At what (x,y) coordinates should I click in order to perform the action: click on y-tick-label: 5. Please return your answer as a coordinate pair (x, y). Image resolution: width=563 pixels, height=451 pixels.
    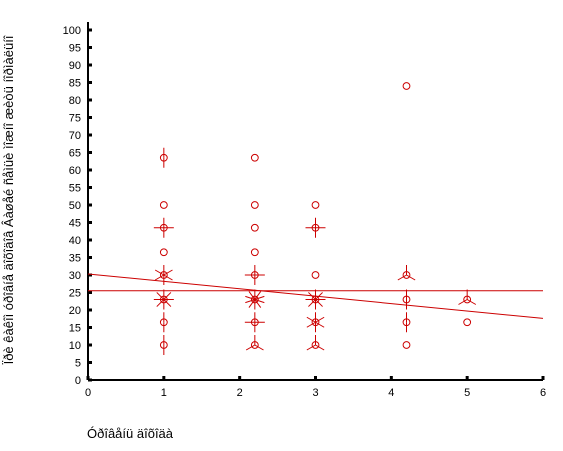
    Looking at the image, I should click on (78, 364).